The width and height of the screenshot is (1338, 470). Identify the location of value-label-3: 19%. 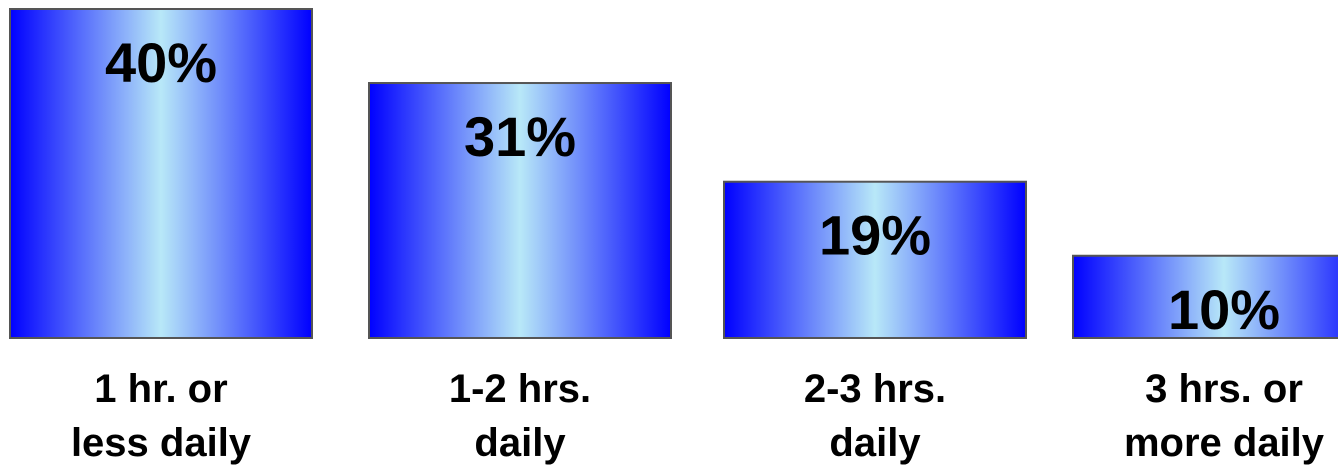
(875, 235).